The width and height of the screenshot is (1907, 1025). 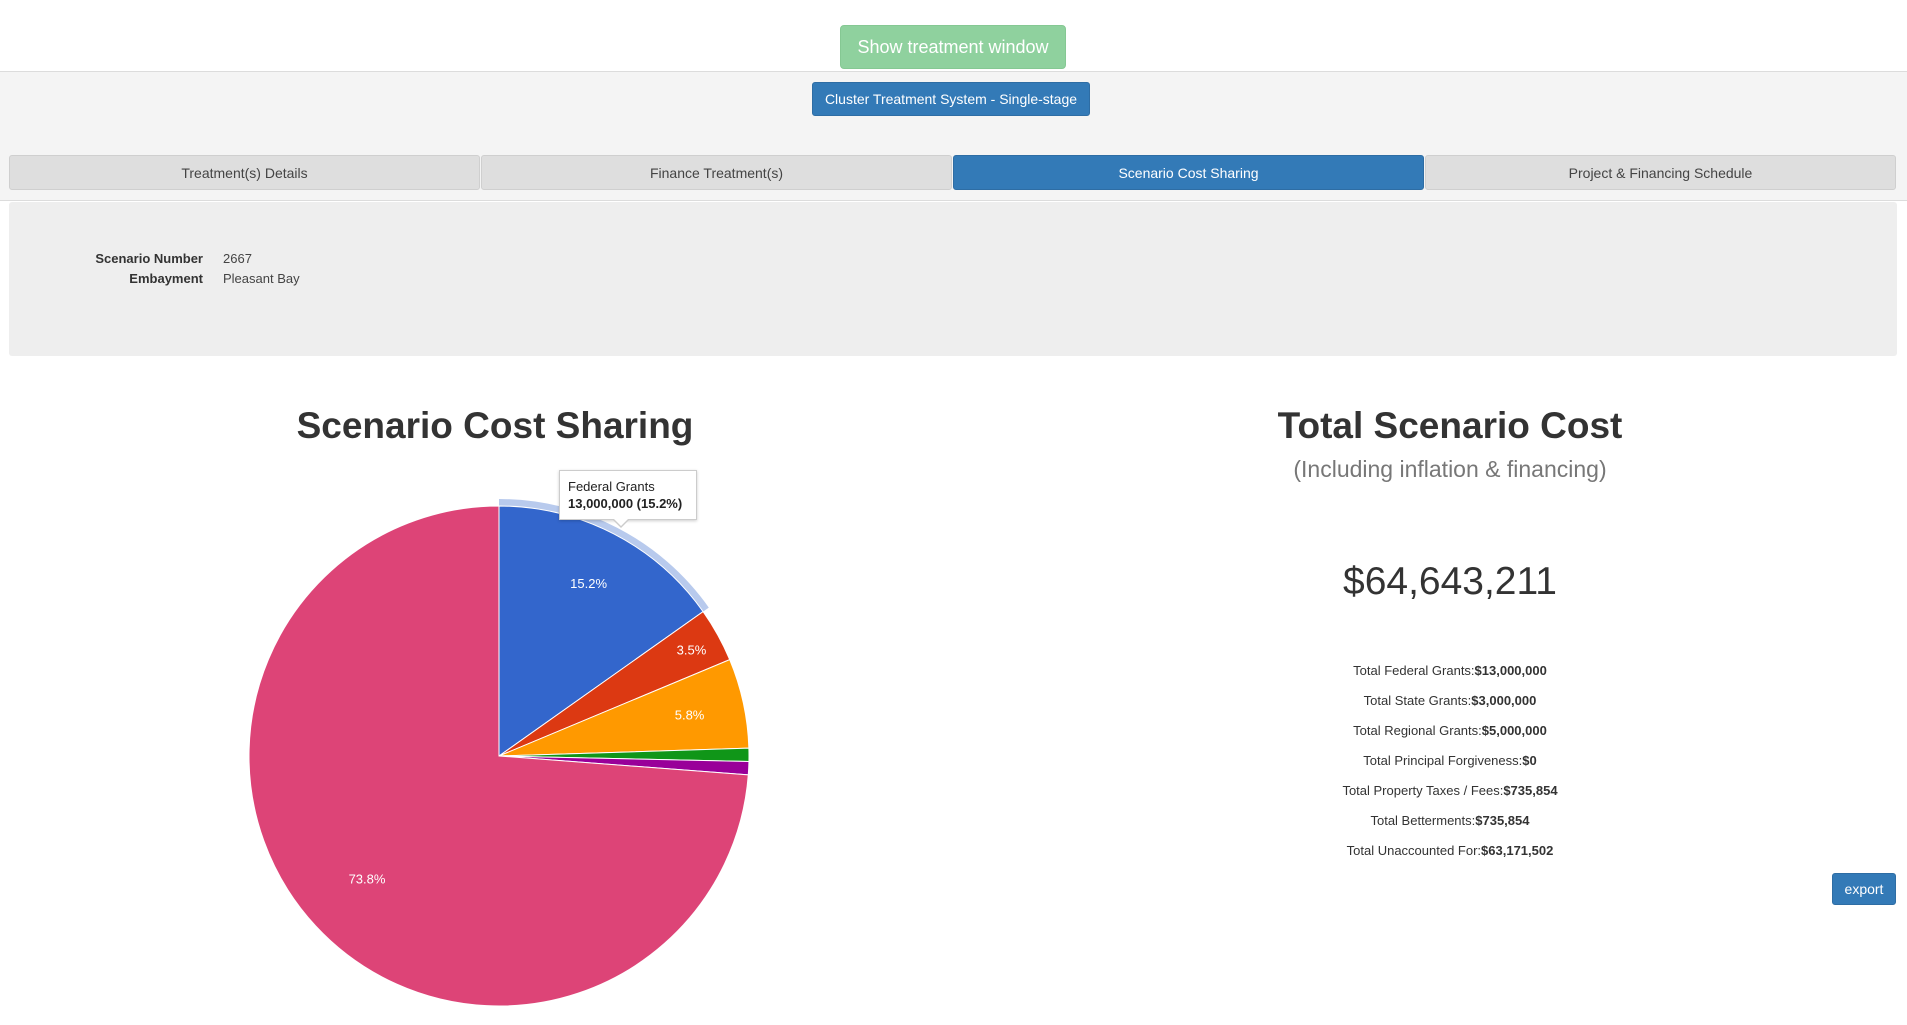 I want to click on chart-tooltip: Federal Grants 13,000,000 (15.2%), so click(x=628, y=495).